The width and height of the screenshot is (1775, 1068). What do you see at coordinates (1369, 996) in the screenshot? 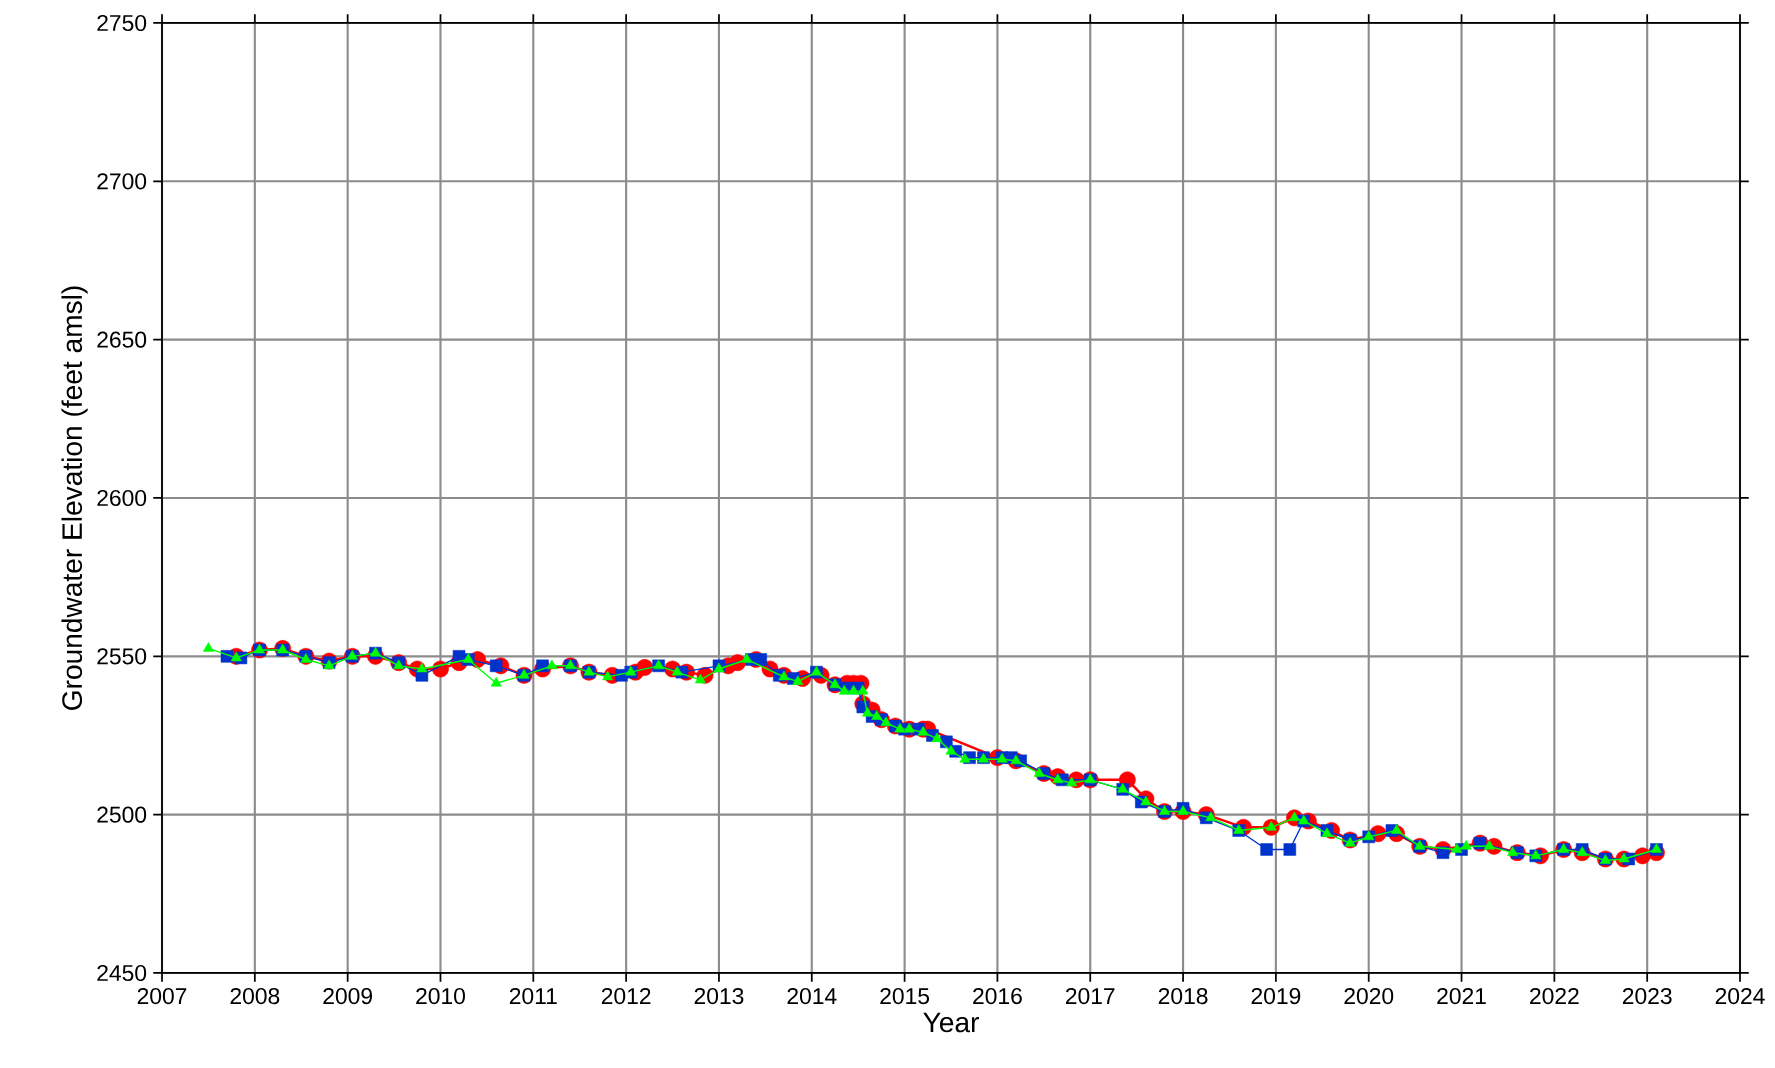
I see `x-tick-label: 2020` at bounding box center [1369, 996].